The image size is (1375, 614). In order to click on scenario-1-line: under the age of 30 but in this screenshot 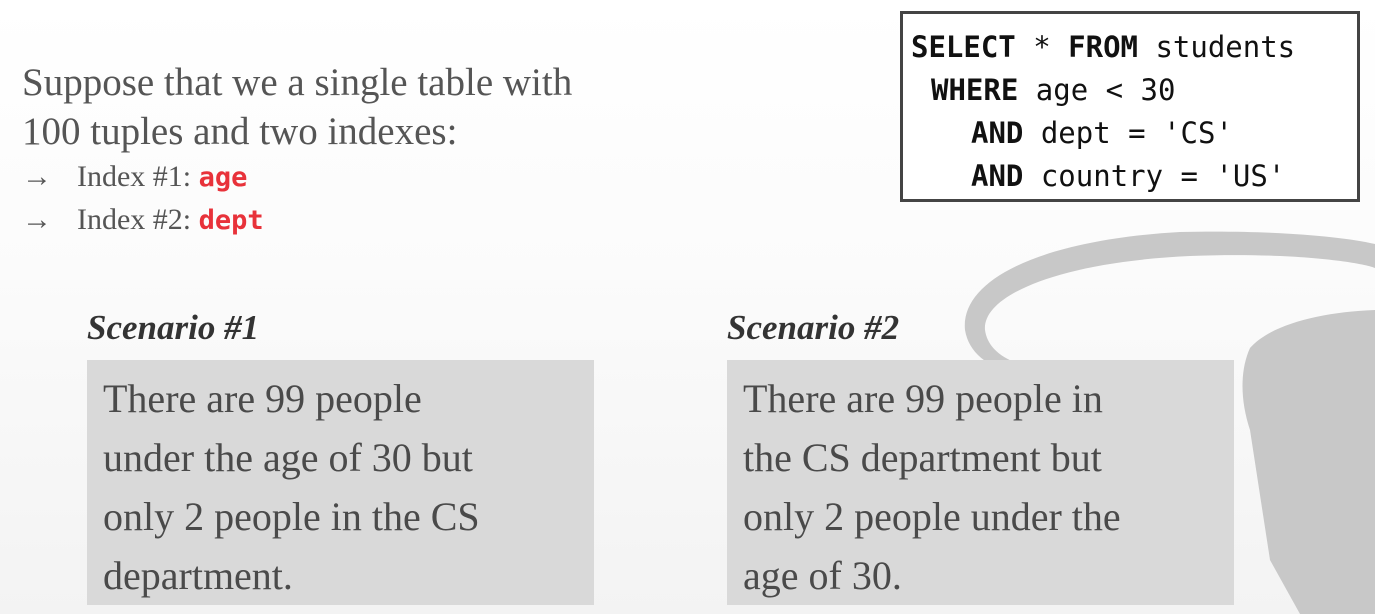, I will do `click(288, 457)`.